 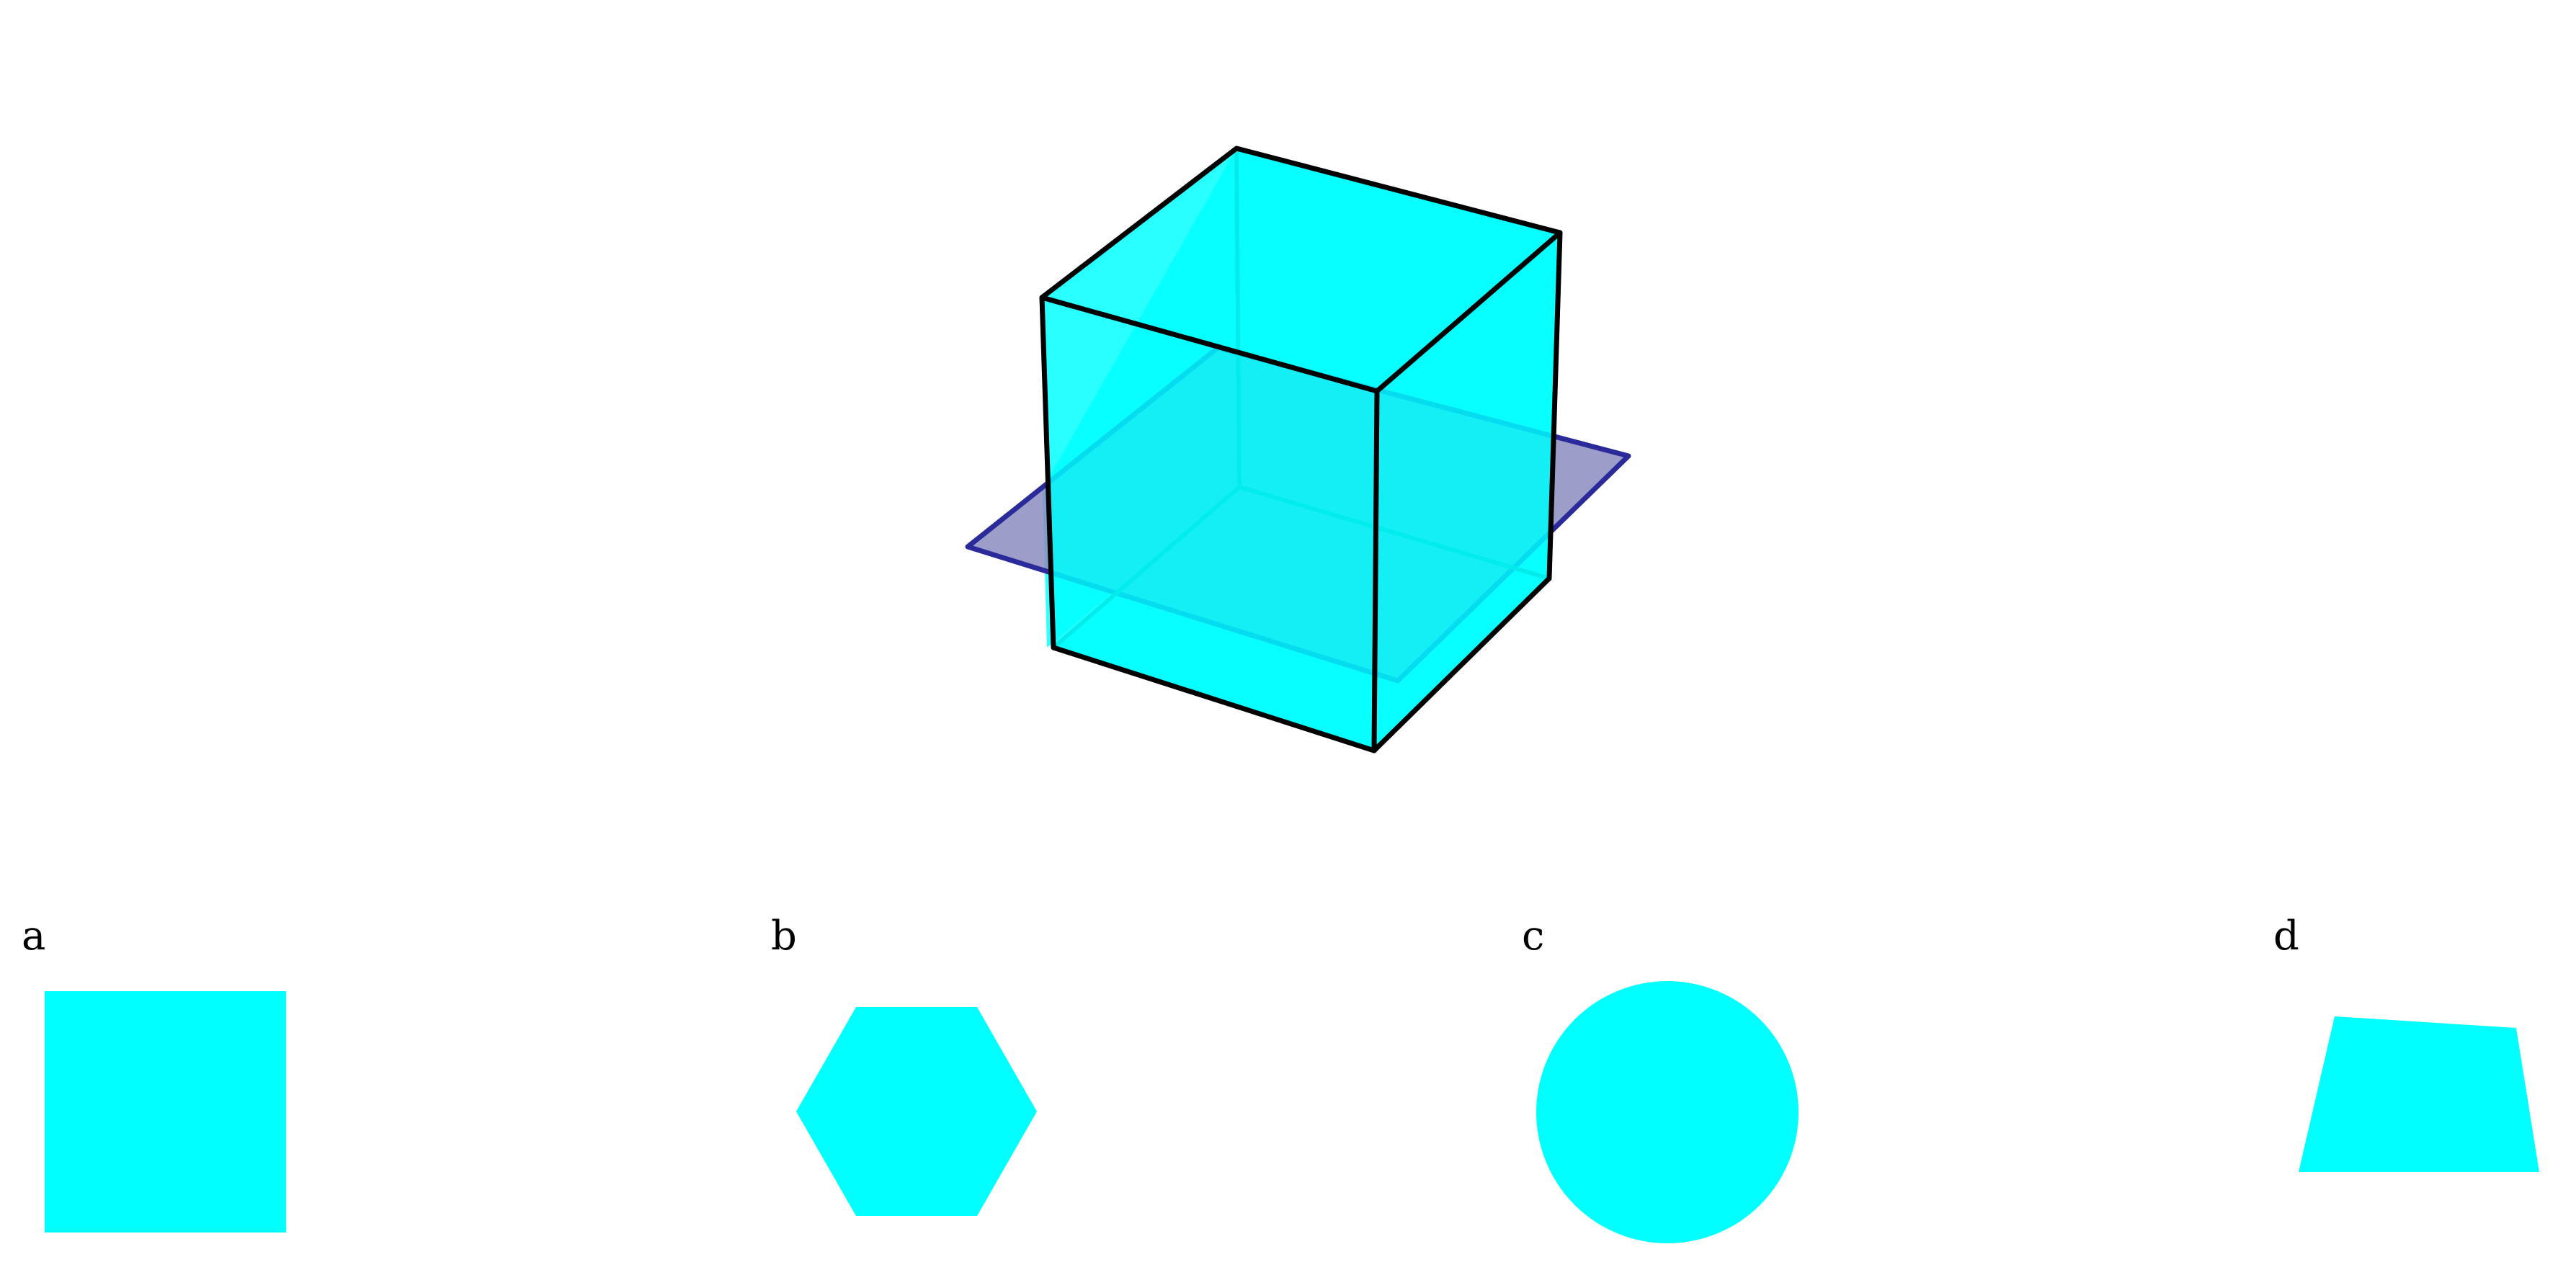 I want to click on option-b-label: b, so click(x=784, y=936).